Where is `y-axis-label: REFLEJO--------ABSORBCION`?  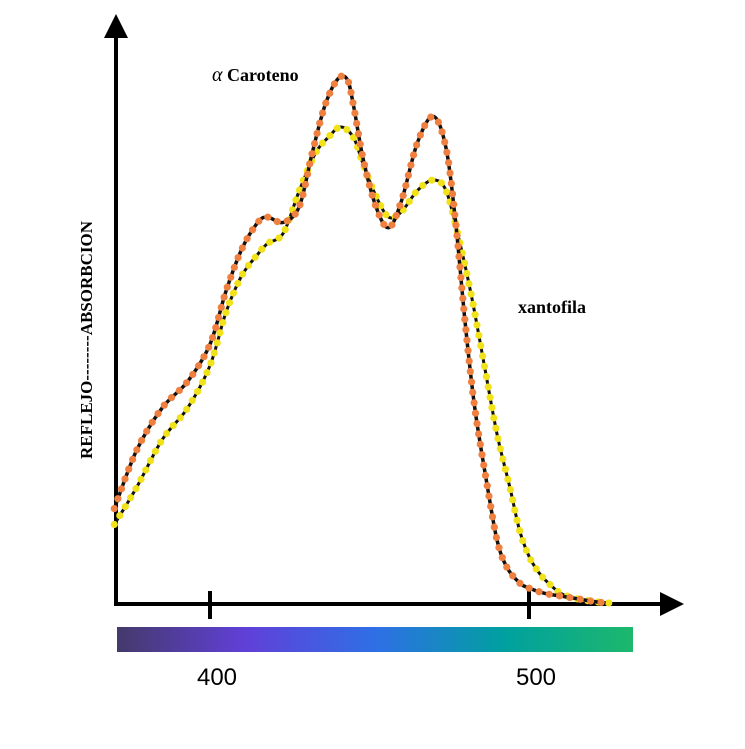
y-axis-label: REFLEJO--------ABSORBCION is located at coordinates (86, 339).